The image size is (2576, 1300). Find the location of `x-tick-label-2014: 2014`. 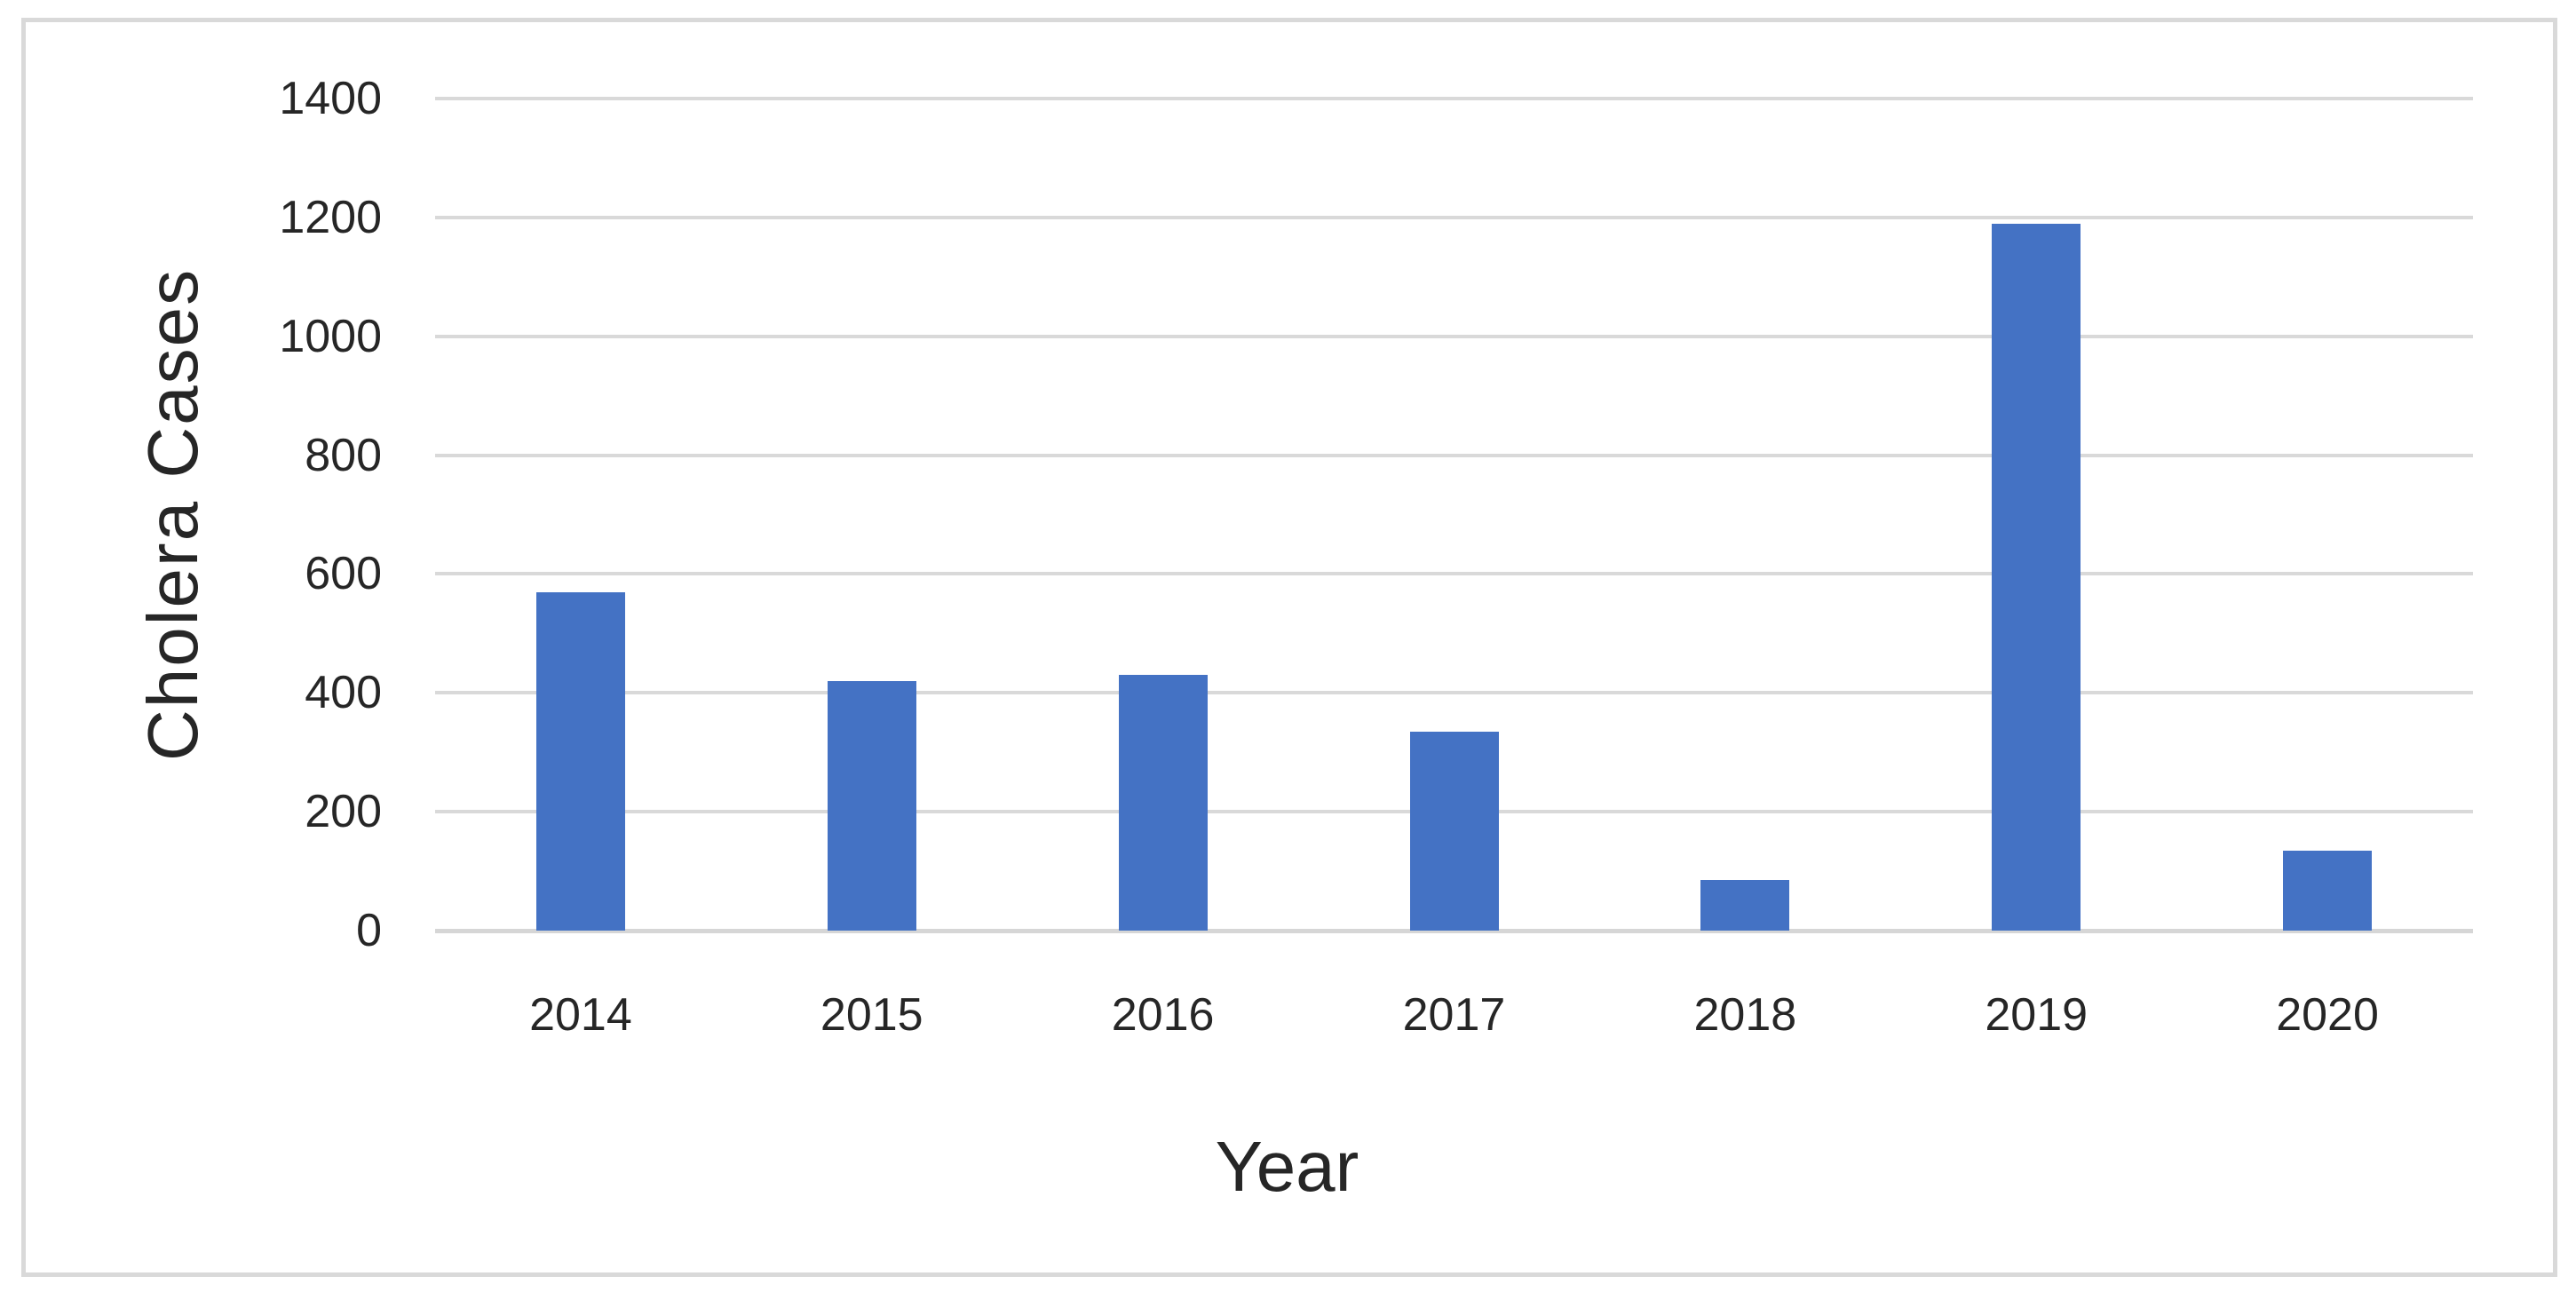

x-tick-label-2014: 2014 is located at coordinates (581, 1015).